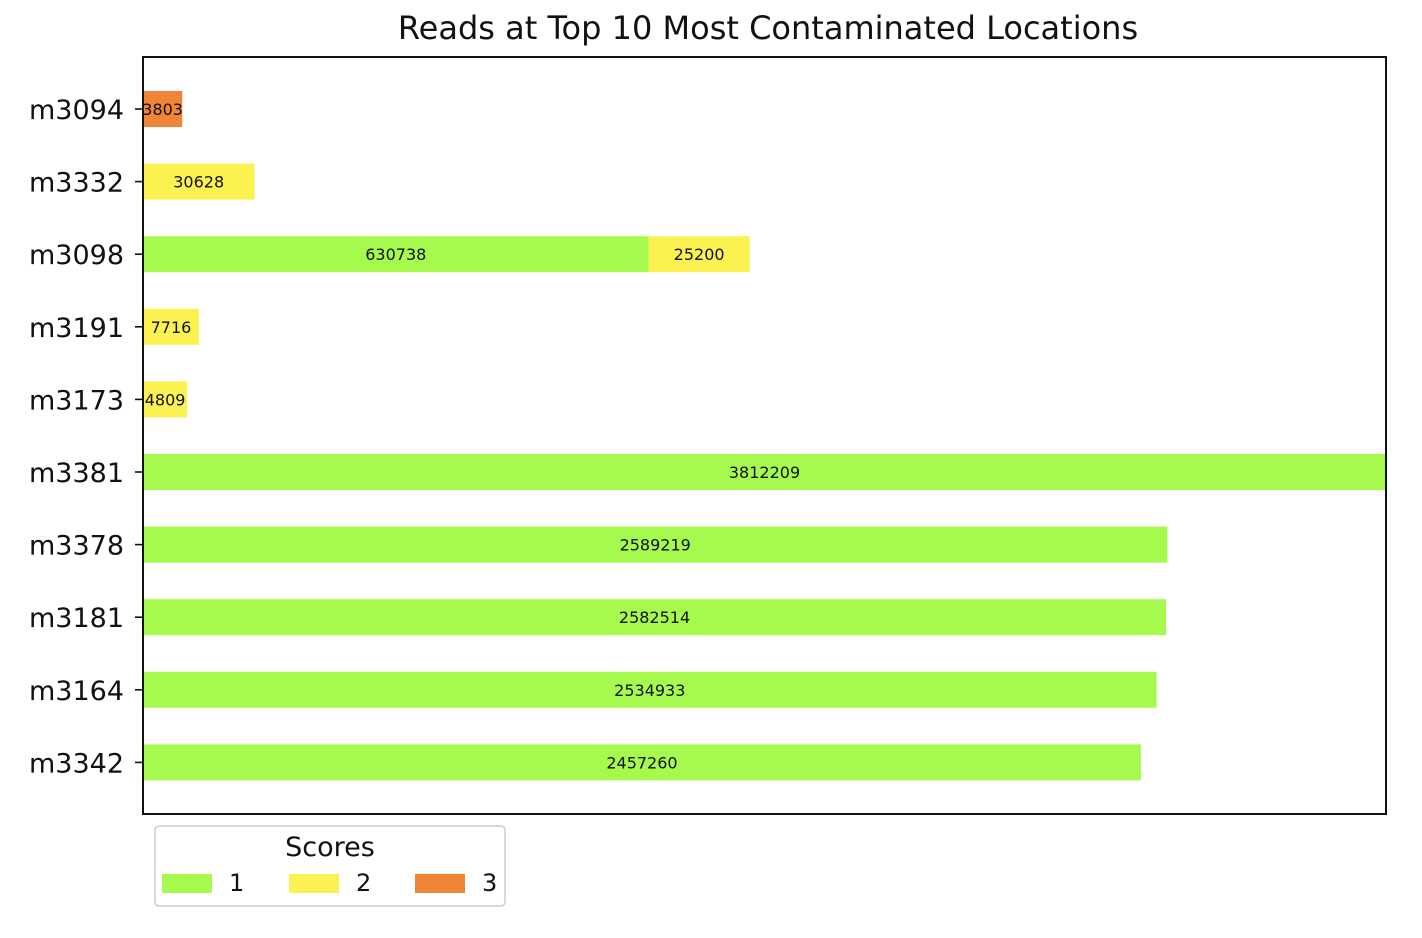  I want to click on y-tick-label: m3094, so click(76, 110).